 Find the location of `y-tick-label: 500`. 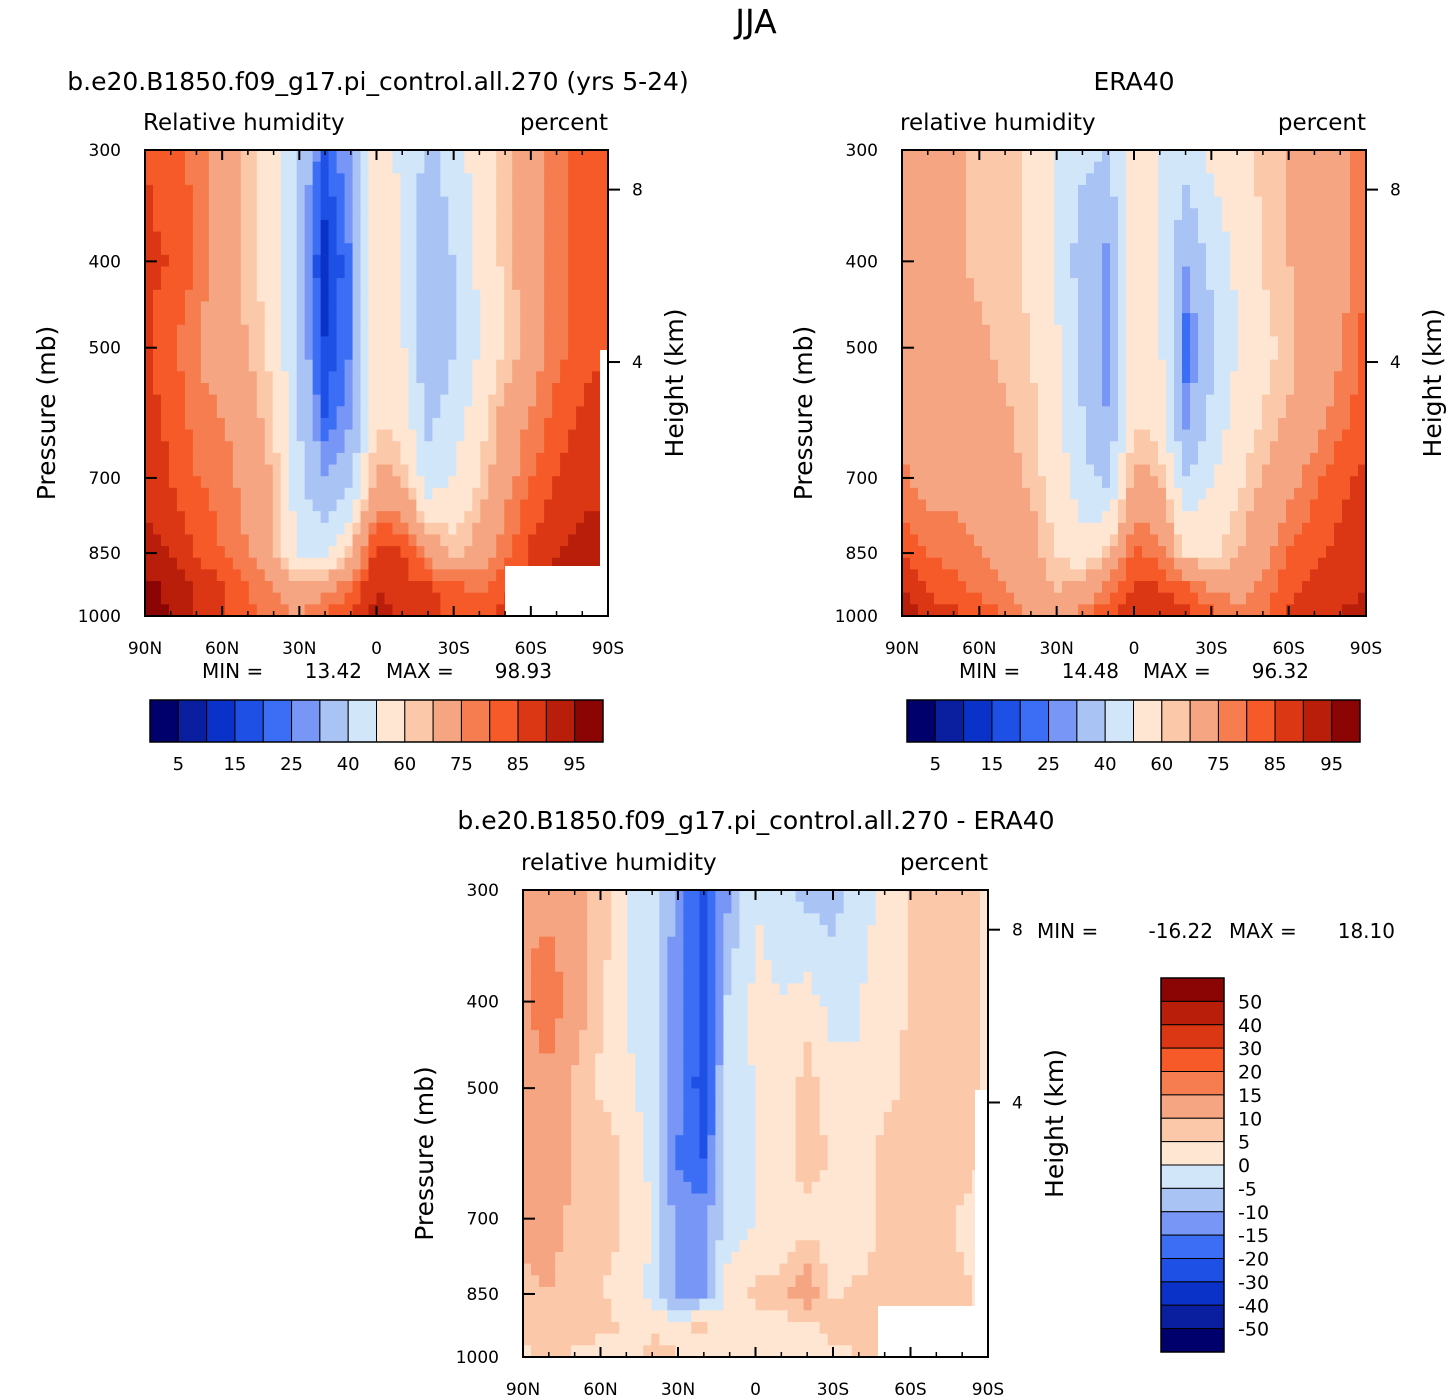

y-tick-label: 500 is located at coordinates (105, 349).